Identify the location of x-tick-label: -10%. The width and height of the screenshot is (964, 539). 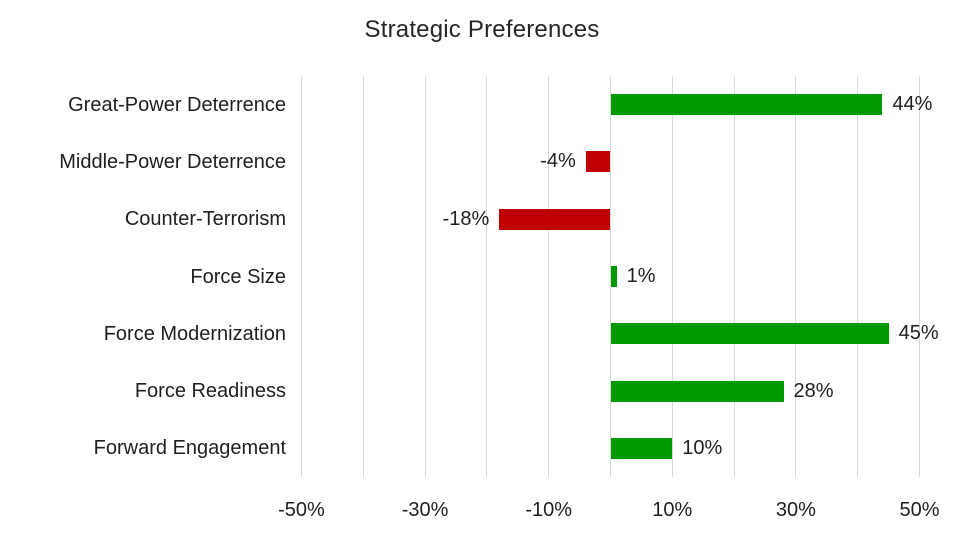
(549, 510).